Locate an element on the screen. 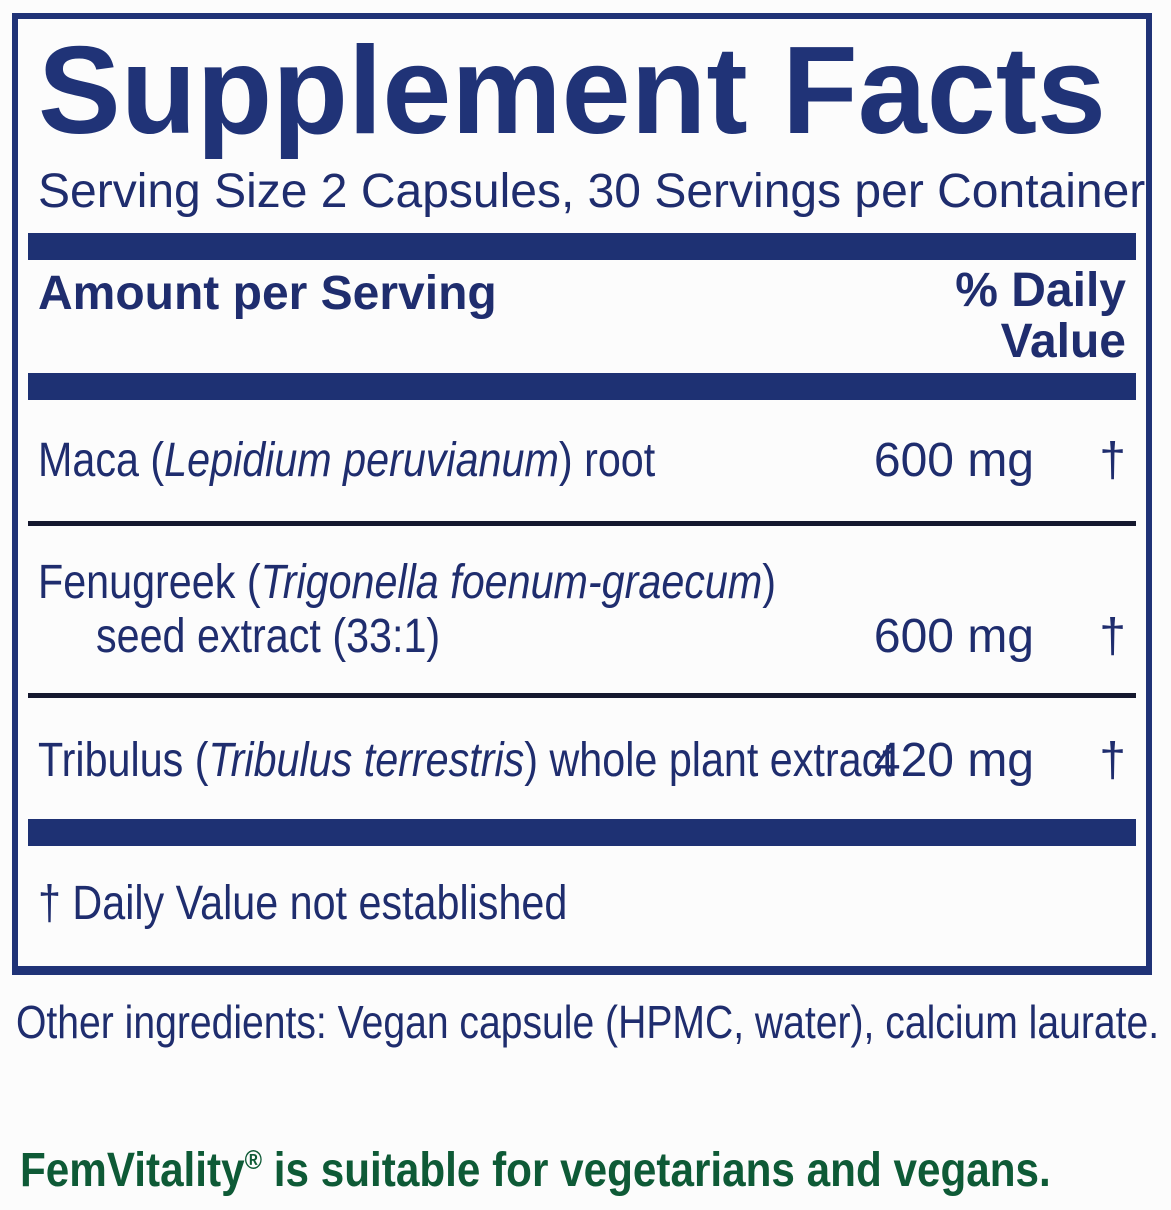 The image size is (1171, 1210). brand-name: FemVitality is located at coordinates (132, 1170).